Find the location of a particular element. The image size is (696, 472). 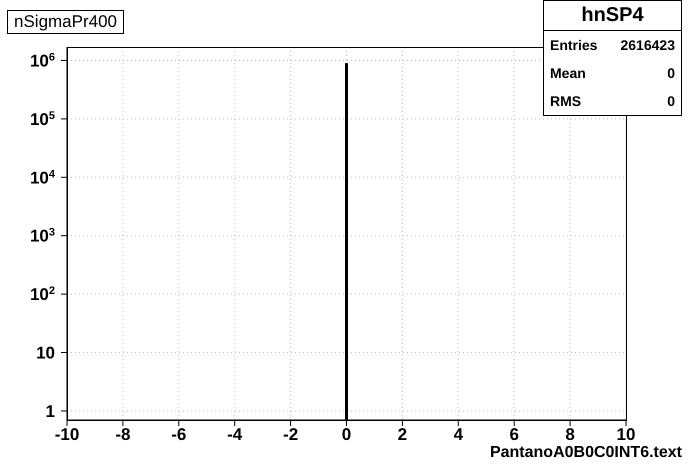

y-tick-label: 10$^{5}$ is located at coordinates (42, 119).